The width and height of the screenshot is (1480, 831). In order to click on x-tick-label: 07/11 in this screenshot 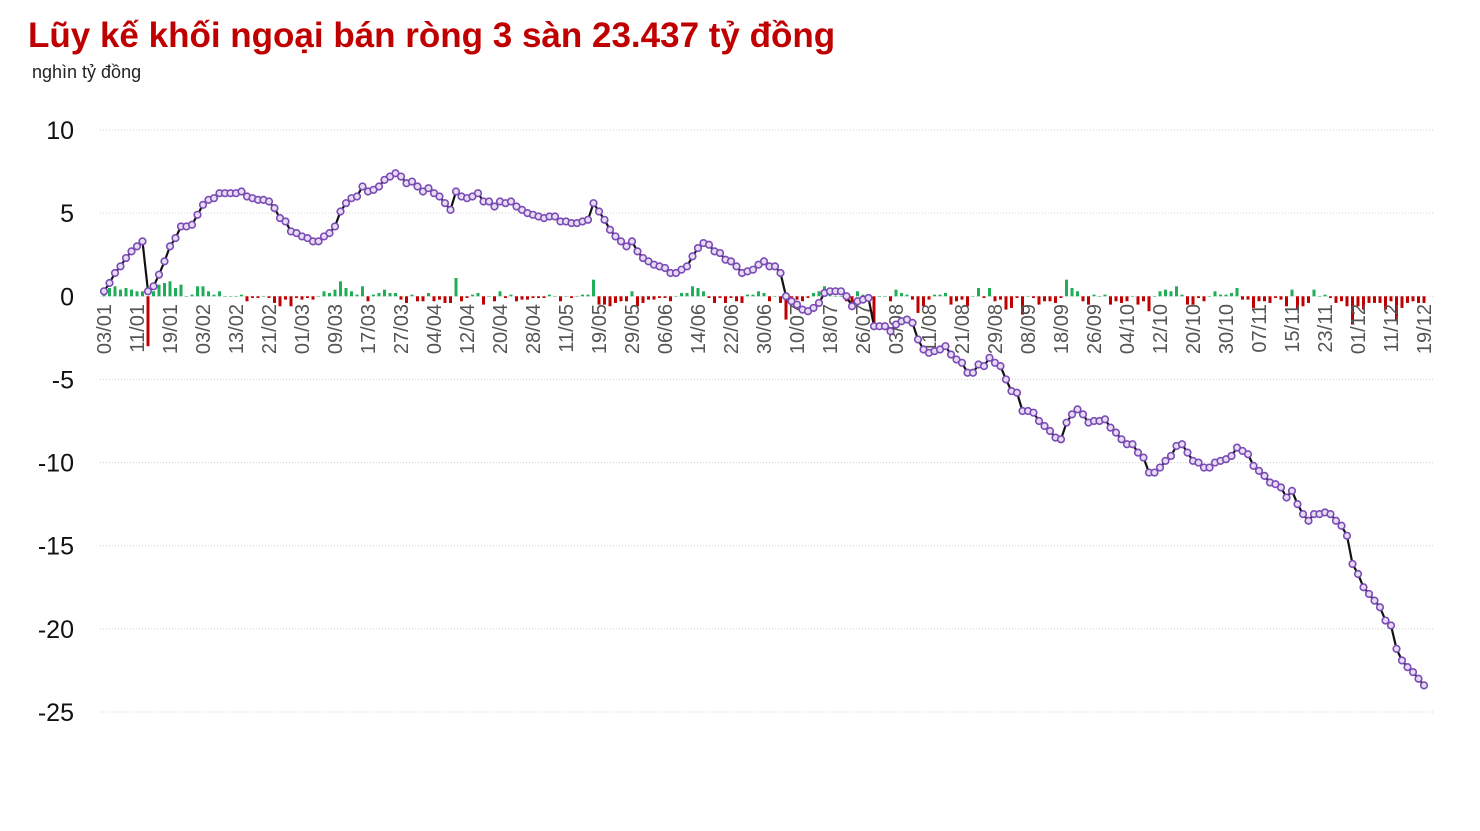, I will do `click(1260, 328)`.